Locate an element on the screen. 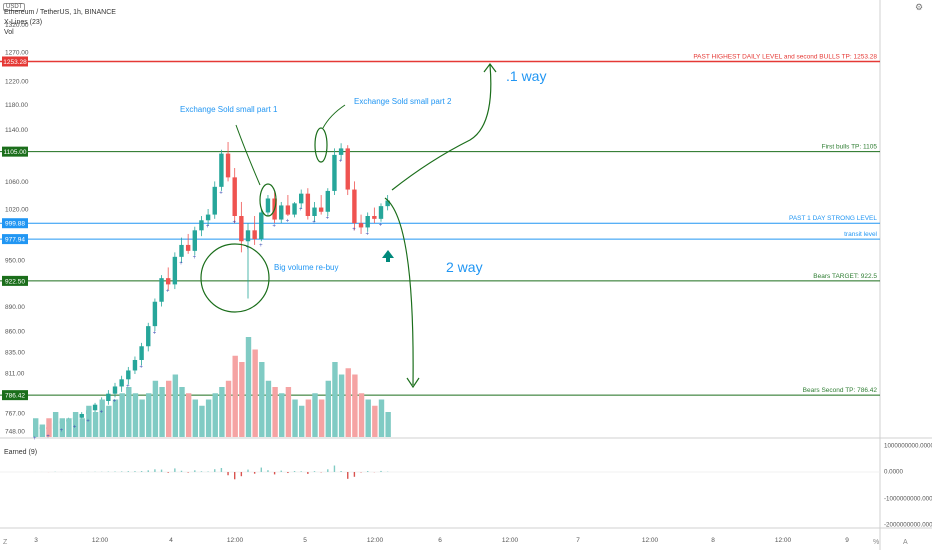  level-badge-text: 977.94 is located at coordinates (15, 240).